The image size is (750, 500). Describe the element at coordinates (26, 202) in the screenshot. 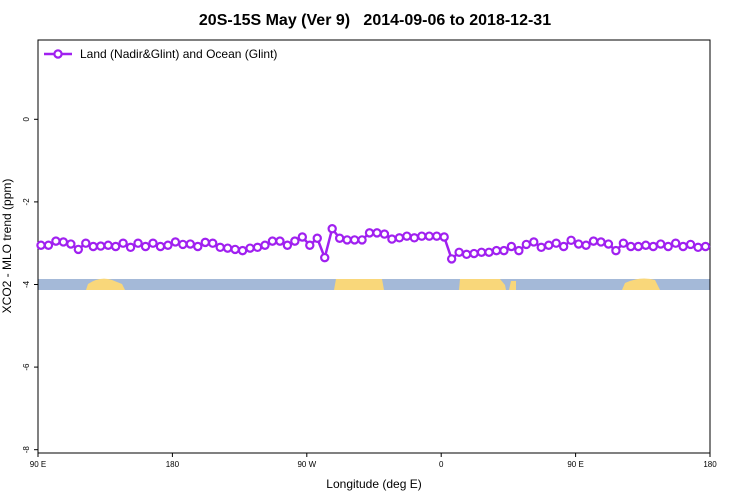

I see `y-tick-label: -2` at that location.